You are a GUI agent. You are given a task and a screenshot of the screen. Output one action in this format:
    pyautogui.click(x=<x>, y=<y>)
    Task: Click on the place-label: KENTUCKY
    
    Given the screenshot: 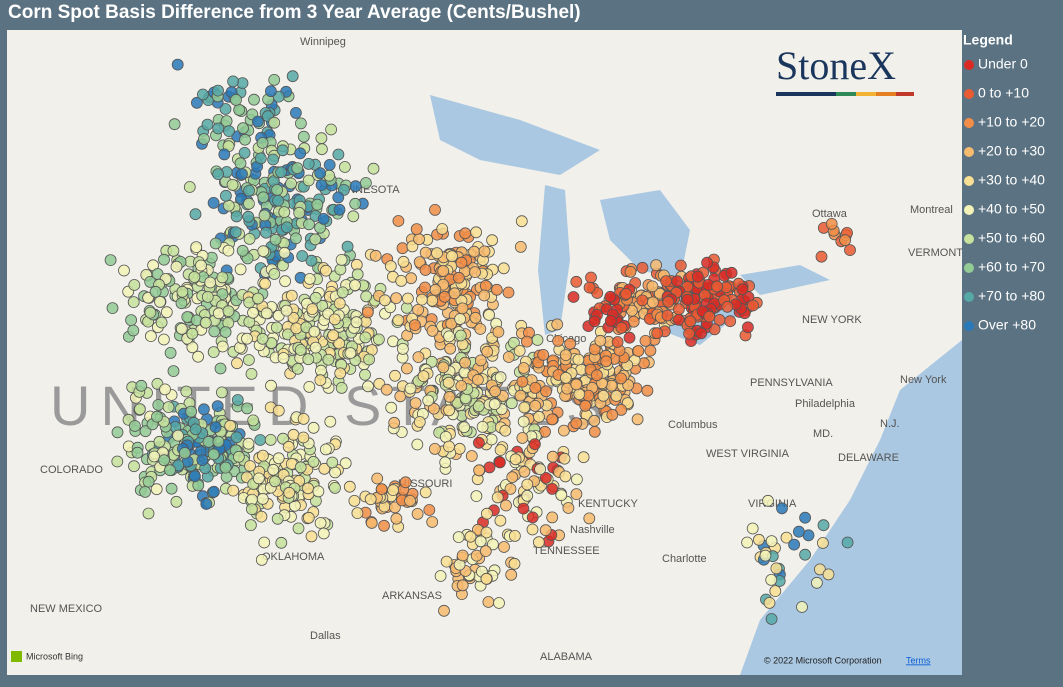 What is the action you would take?
    pyautogui.click(x=608, y=504)
    